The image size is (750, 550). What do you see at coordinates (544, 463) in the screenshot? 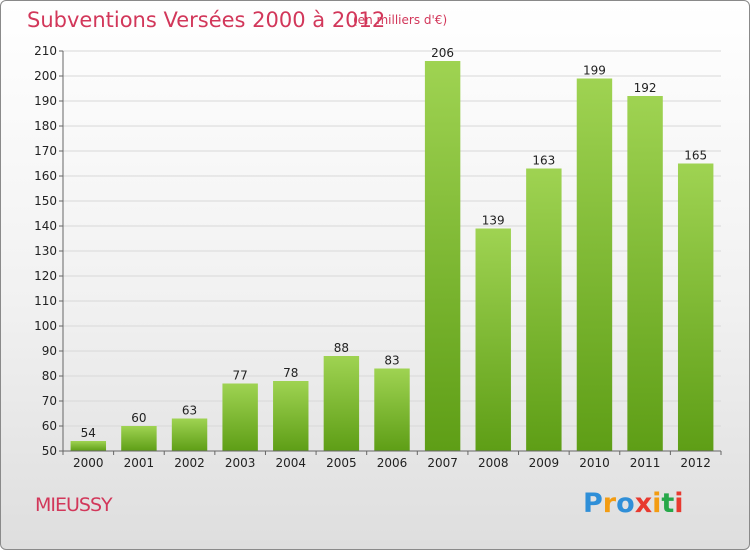
I see `x-tick-label: 2009` at bounding box center [544, 463].